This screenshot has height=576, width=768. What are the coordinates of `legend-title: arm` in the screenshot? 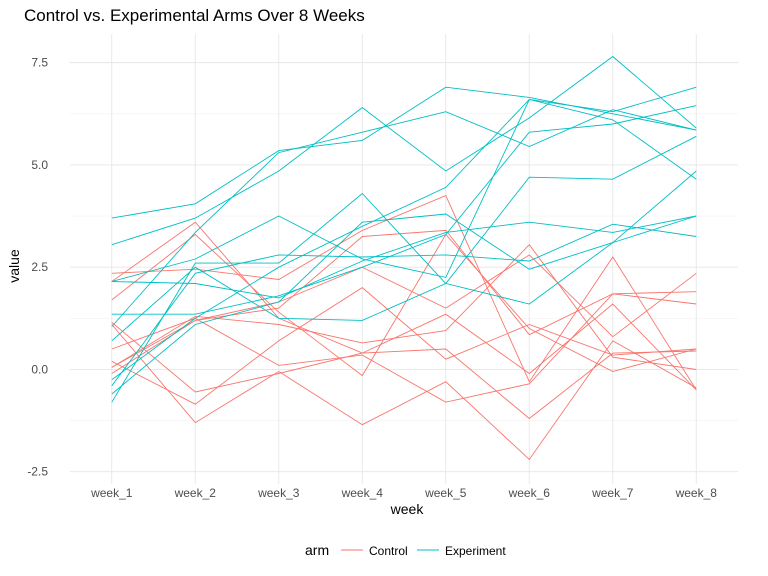 It's located at (317, 550).